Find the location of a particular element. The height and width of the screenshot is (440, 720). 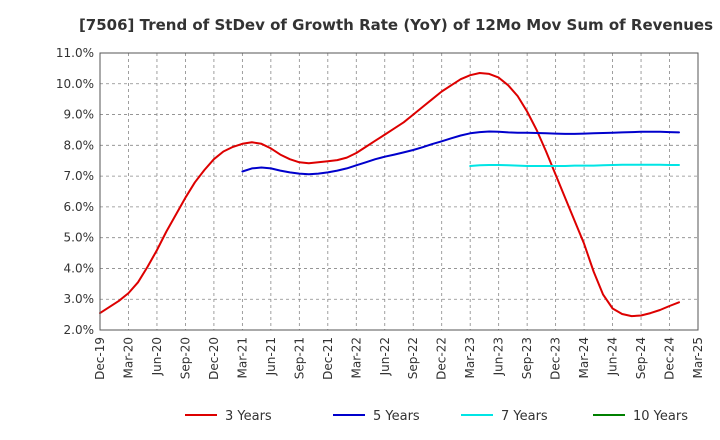

x-tick-label: Dec-21 is located at coordinates (328, 358).